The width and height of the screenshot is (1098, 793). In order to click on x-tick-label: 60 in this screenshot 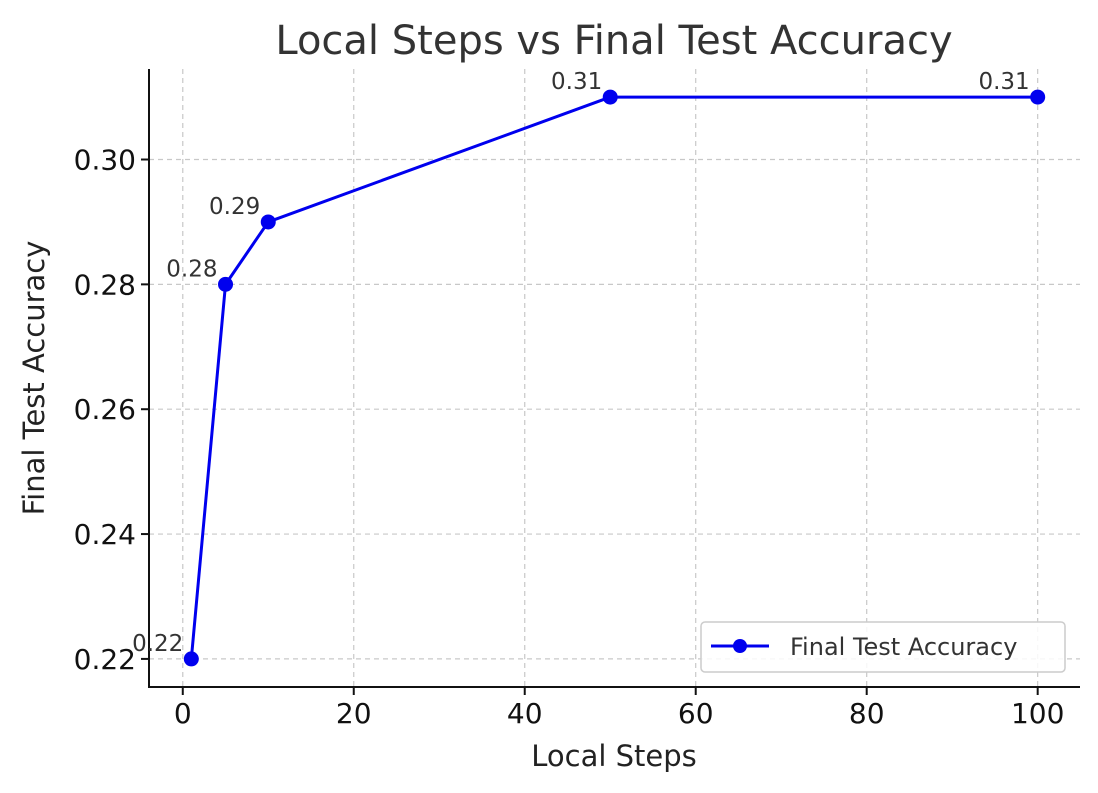, I will do `click(696, 713)`.